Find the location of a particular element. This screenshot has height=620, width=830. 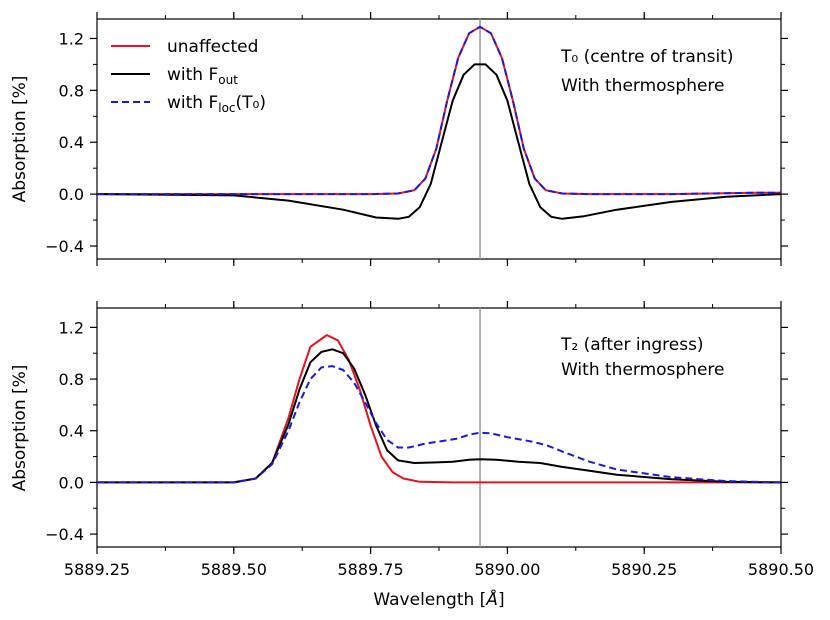

x-tick-label: 5889.50 is located at coordinates (234, 569).